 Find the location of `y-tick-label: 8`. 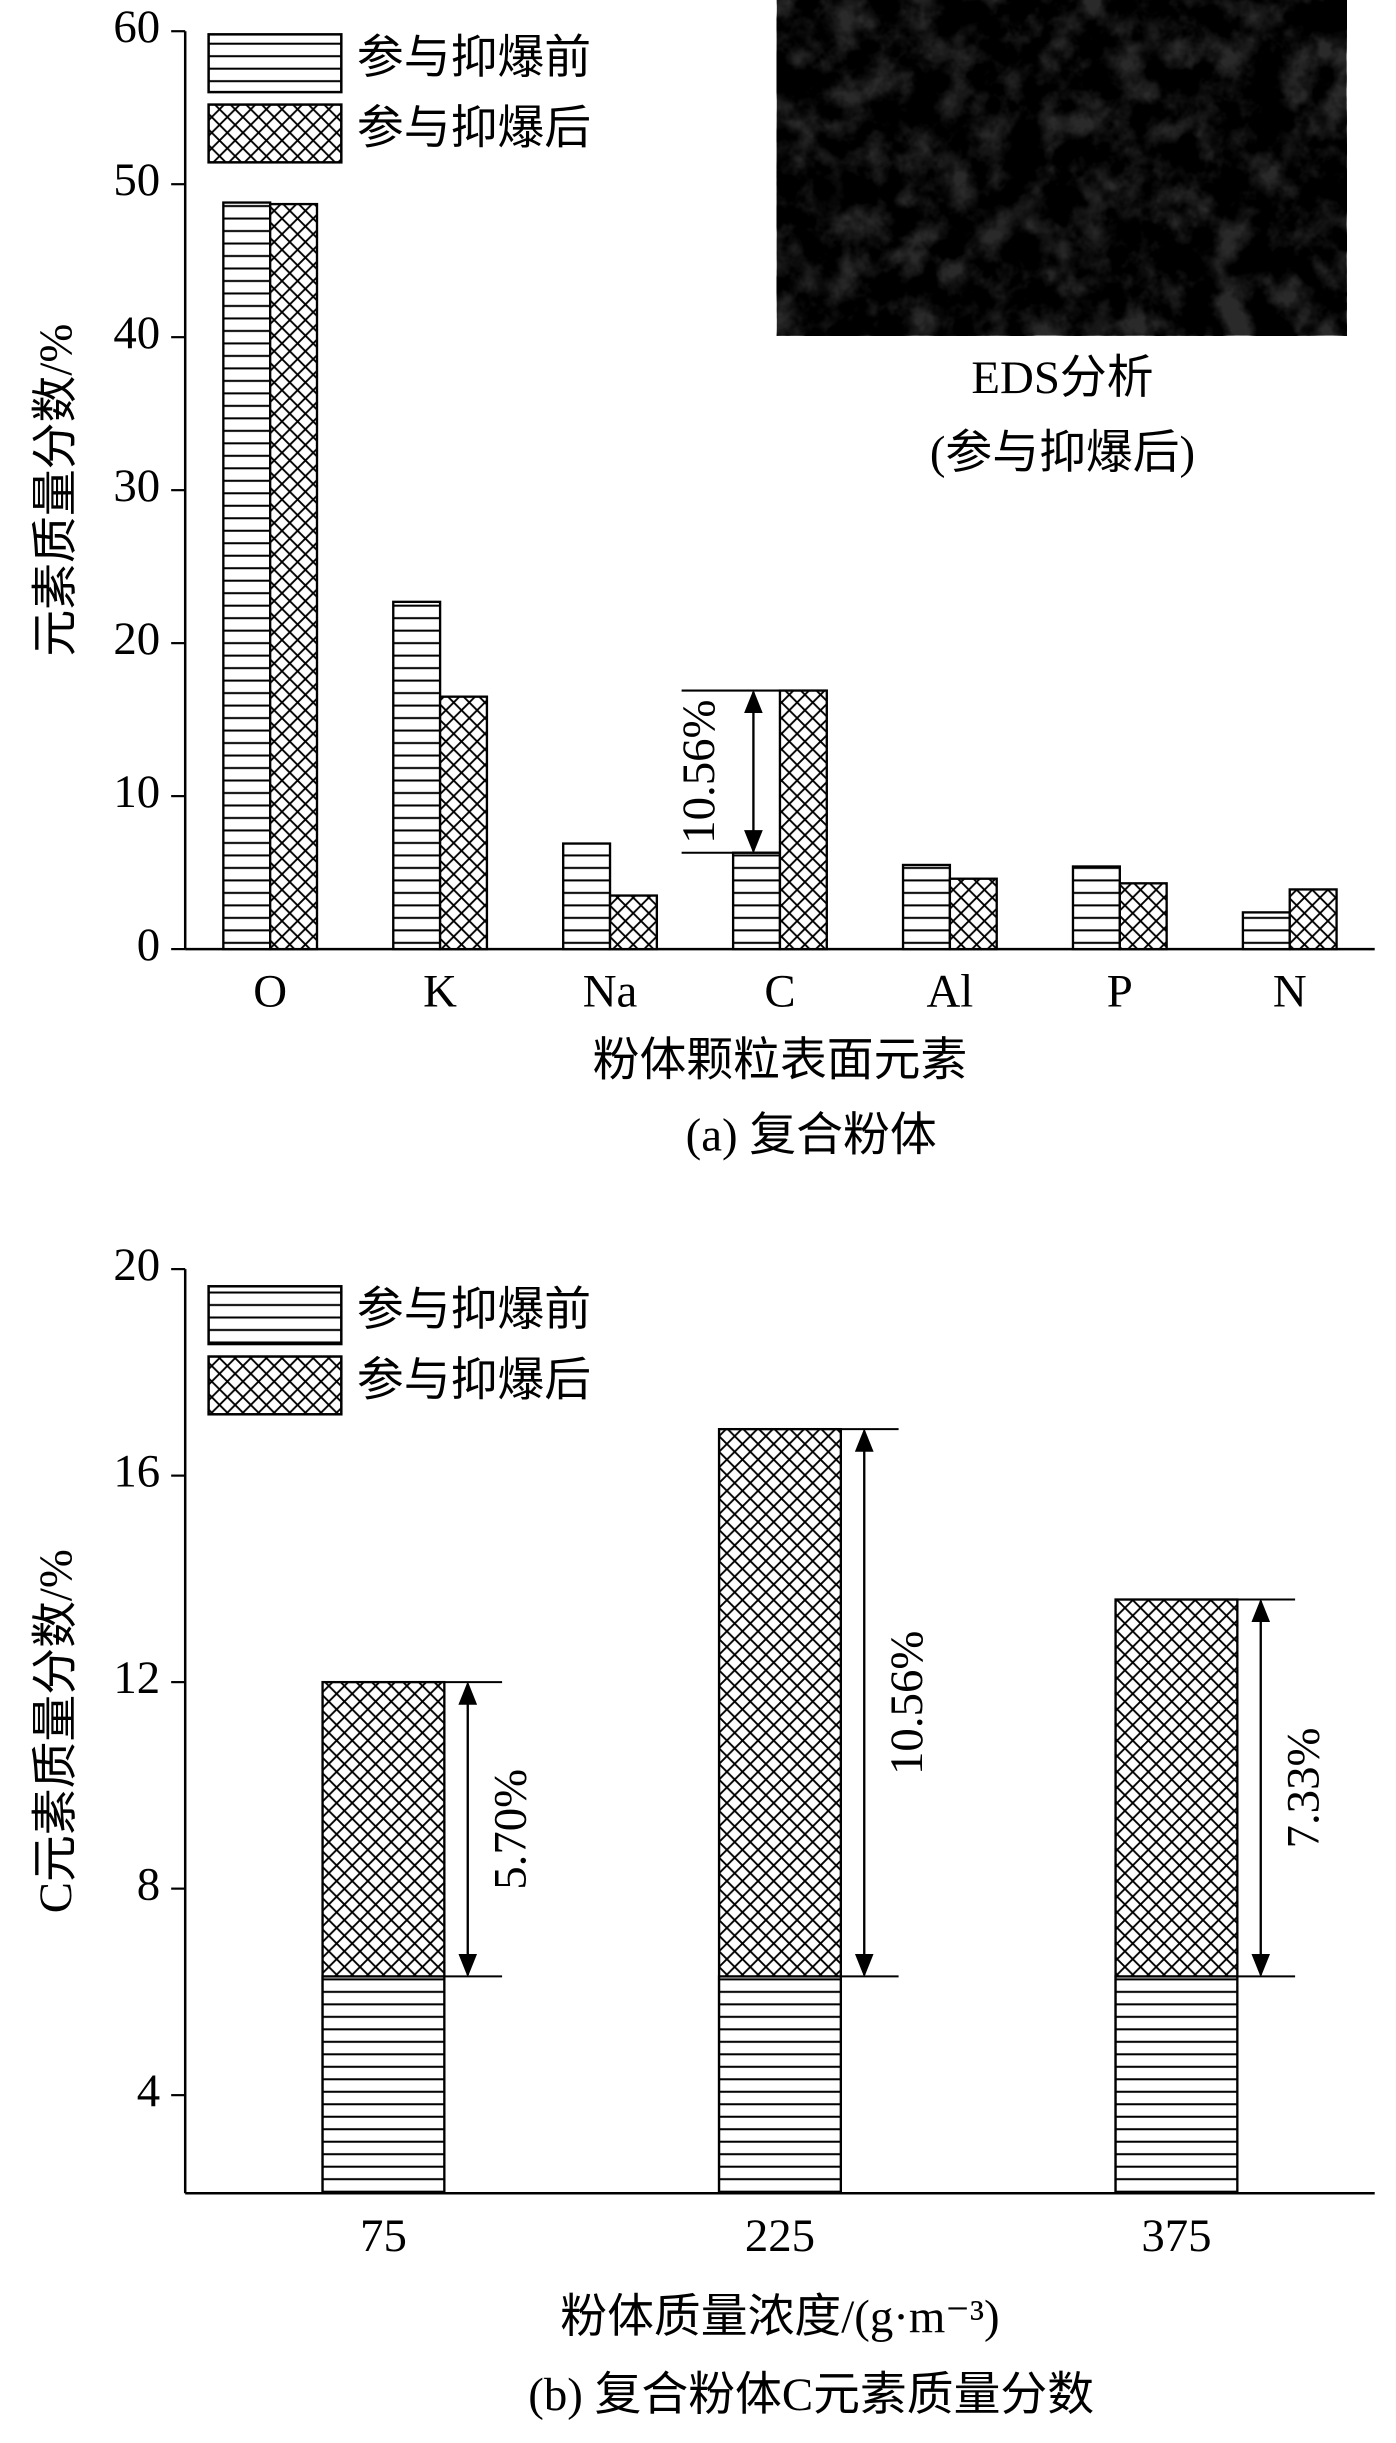

y-tick-label: 8 is located at coordinates (148, 1884).